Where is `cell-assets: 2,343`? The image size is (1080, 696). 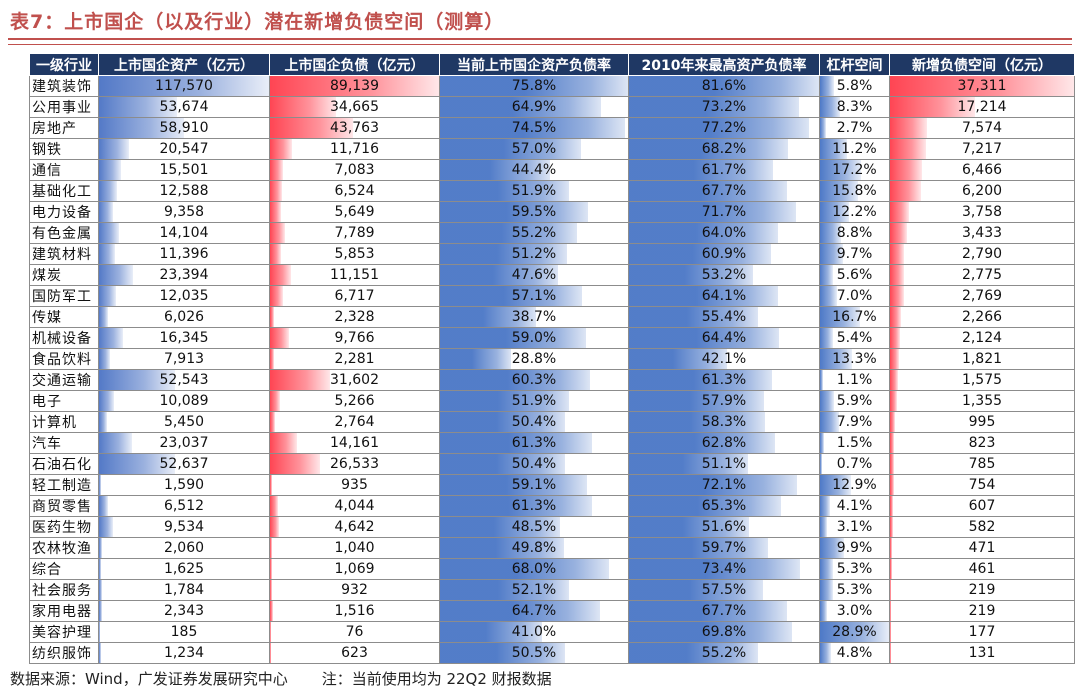 cell-assets: 2,343 is located at coordinates (184, 611).